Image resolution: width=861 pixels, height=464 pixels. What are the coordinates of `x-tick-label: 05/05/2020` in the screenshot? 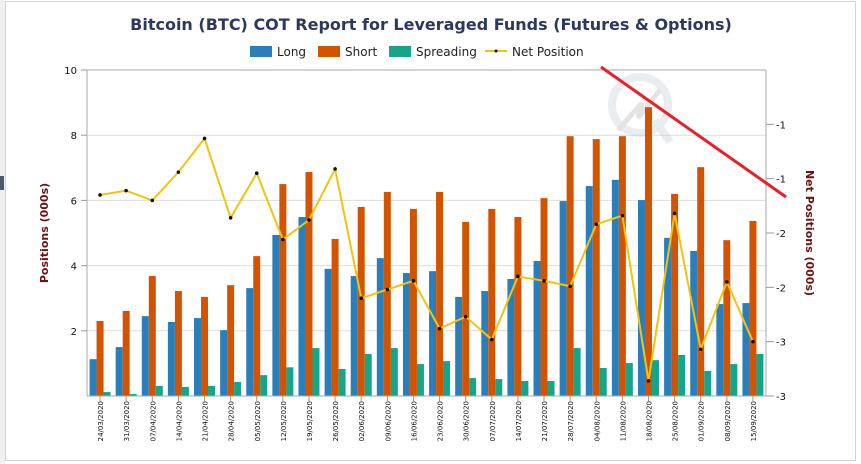 It's located at (258, 421).